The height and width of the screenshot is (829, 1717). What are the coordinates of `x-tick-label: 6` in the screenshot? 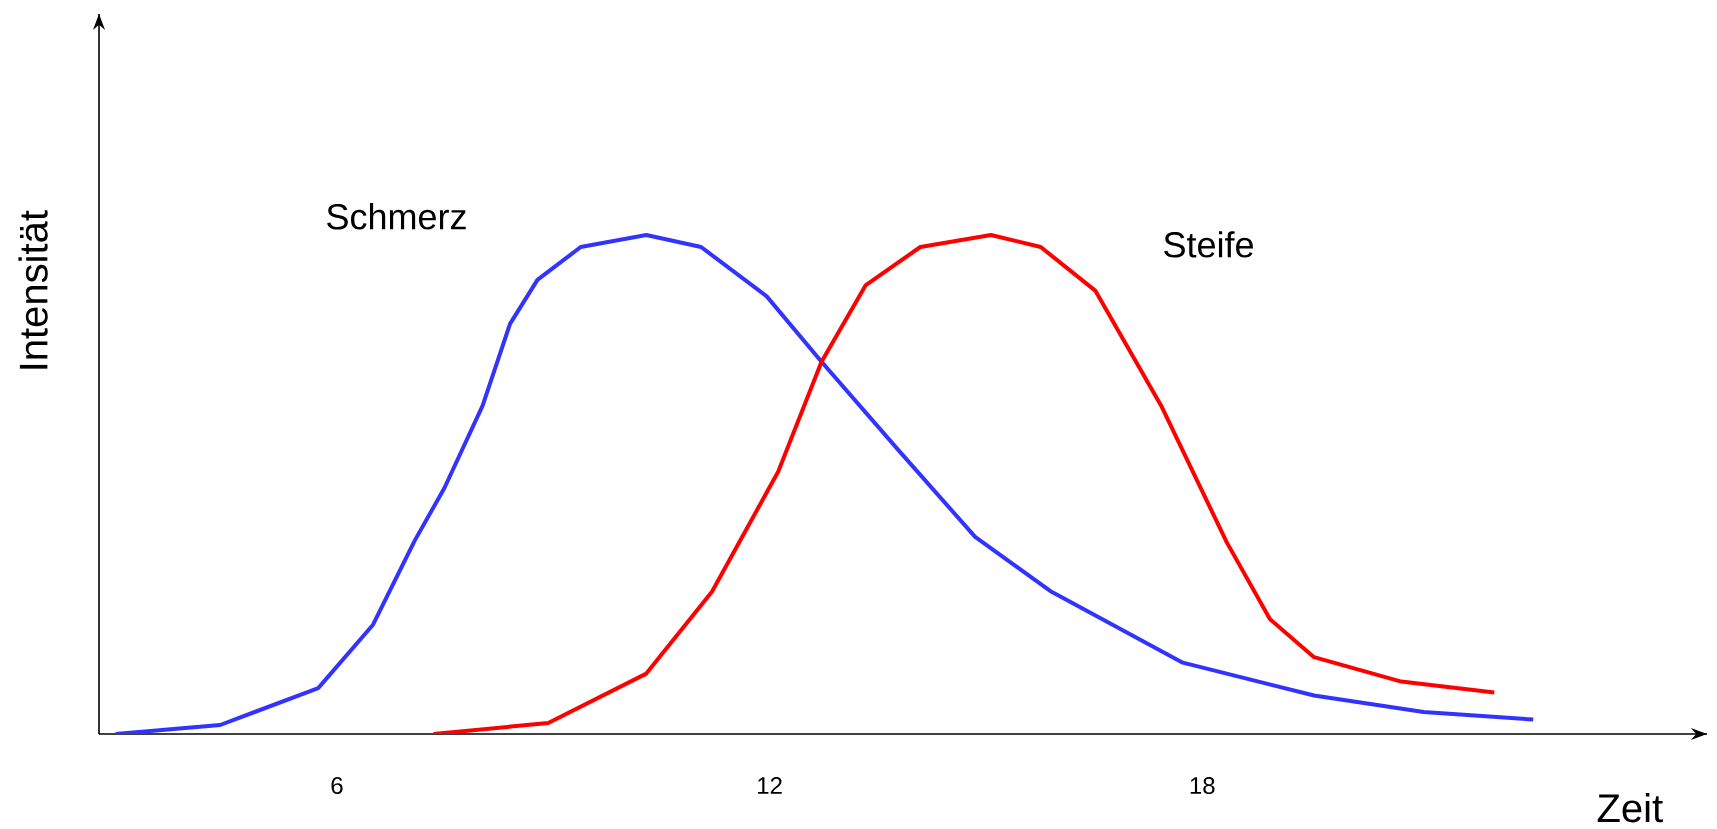 It's located at (337, 785).